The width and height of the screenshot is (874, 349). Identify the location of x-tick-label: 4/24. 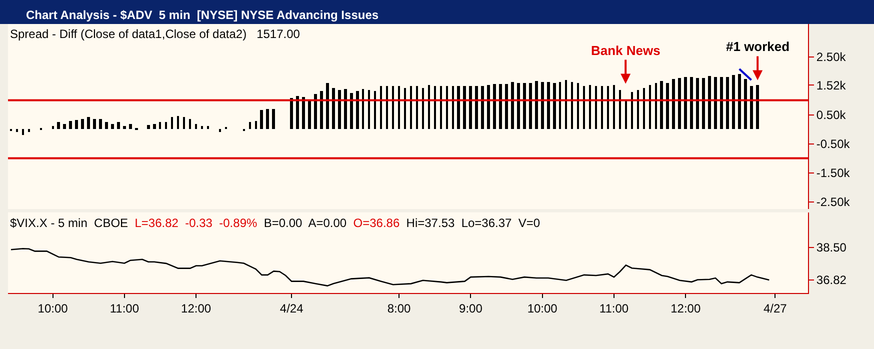
(292, 308).